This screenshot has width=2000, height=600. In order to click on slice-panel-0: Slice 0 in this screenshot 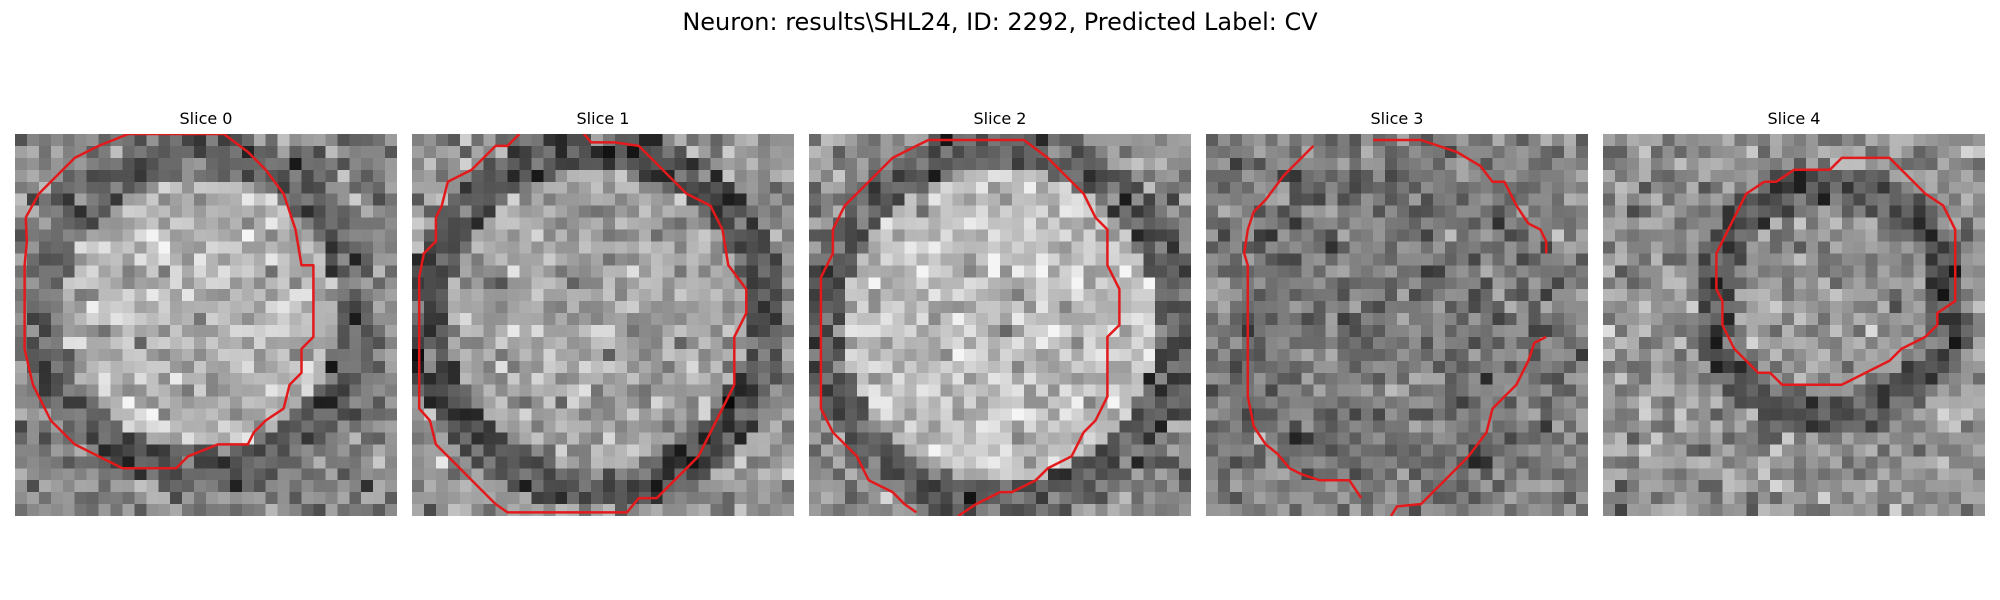, I will do `click(206, 312)`.